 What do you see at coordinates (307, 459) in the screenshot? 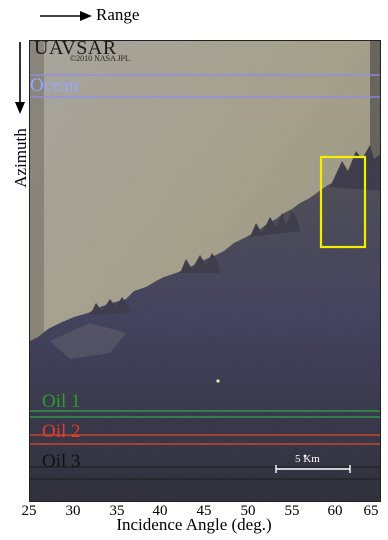
I see `scale-bar-label: 5 Km` at bounding box center [307, 459].